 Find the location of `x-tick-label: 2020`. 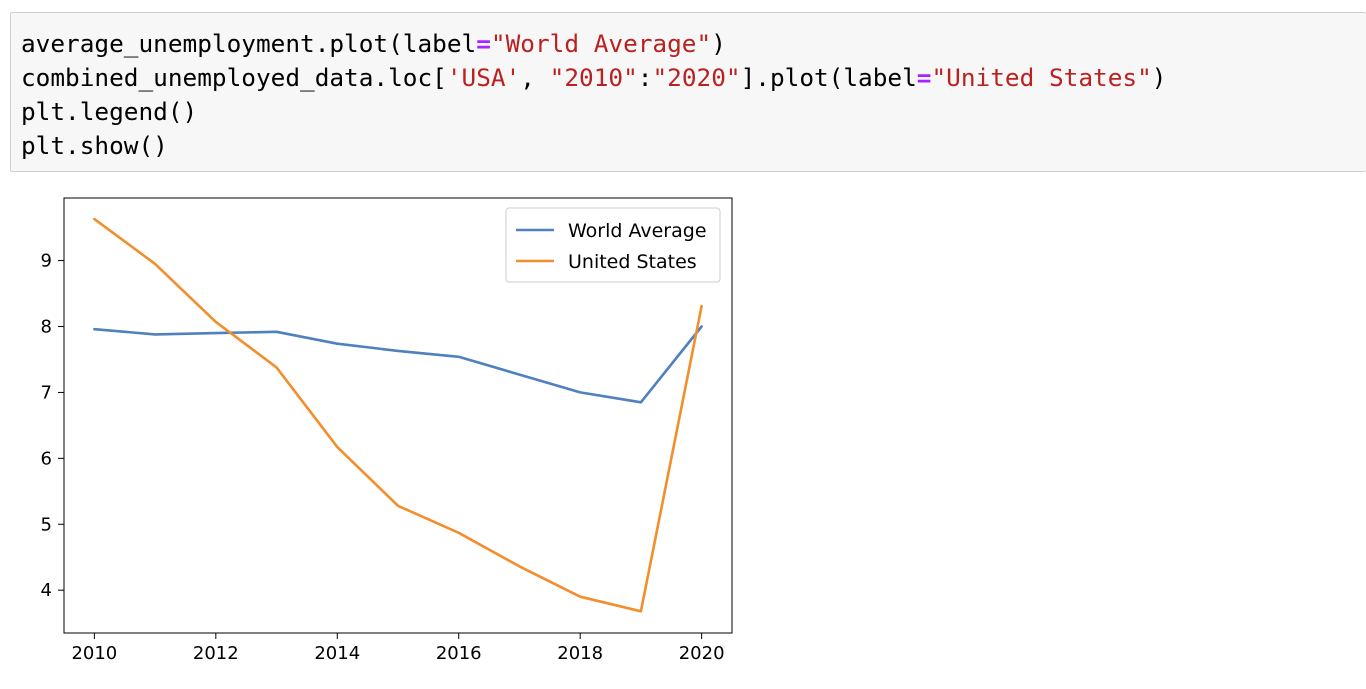

x-tick-label: 2020 is located at coordinates (702, 653).